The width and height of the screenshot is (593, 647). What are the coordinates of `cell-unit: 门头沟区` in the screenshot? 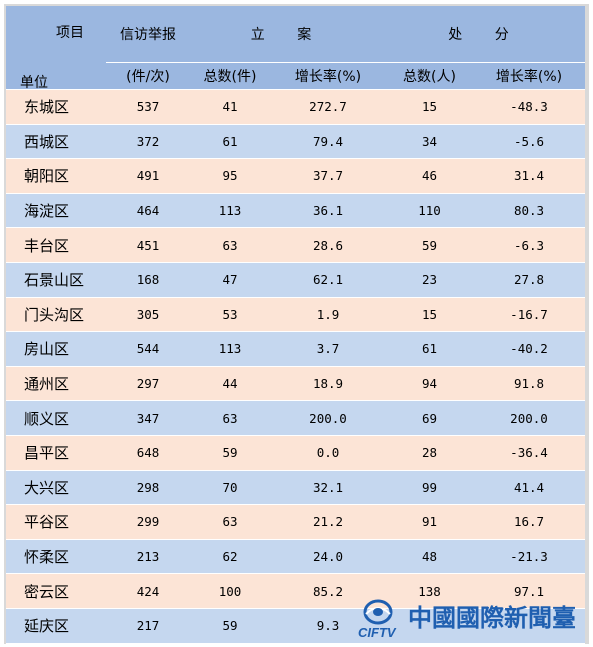 It's located at (56, 315).